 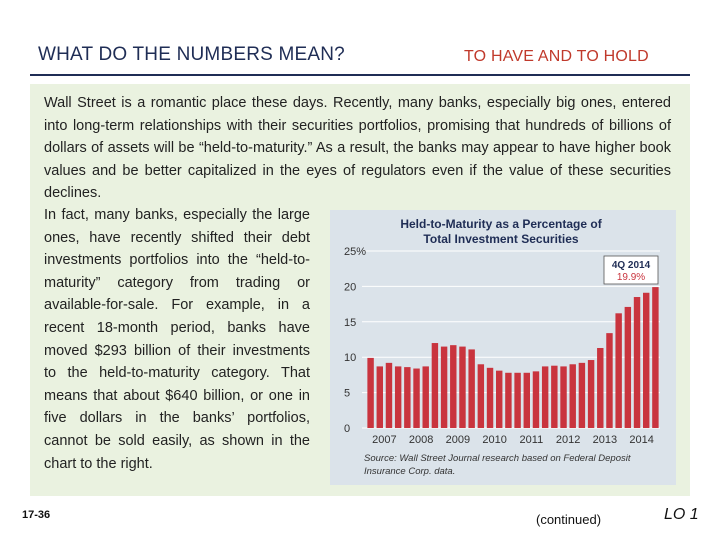 What do you see at coordinates (350, 287) in the screenshot?
I see `y-tick-label: 20` at bounding box center [350, 287].